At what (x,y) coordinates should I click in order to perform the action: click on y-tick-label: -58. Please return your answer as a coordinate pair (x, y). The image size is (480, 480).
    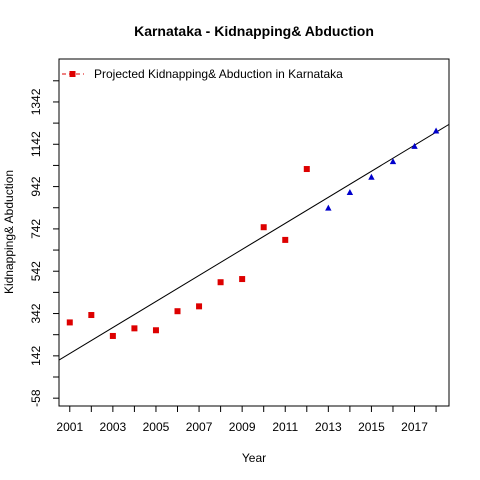
    Looking at the image, I should click on (36, 398).